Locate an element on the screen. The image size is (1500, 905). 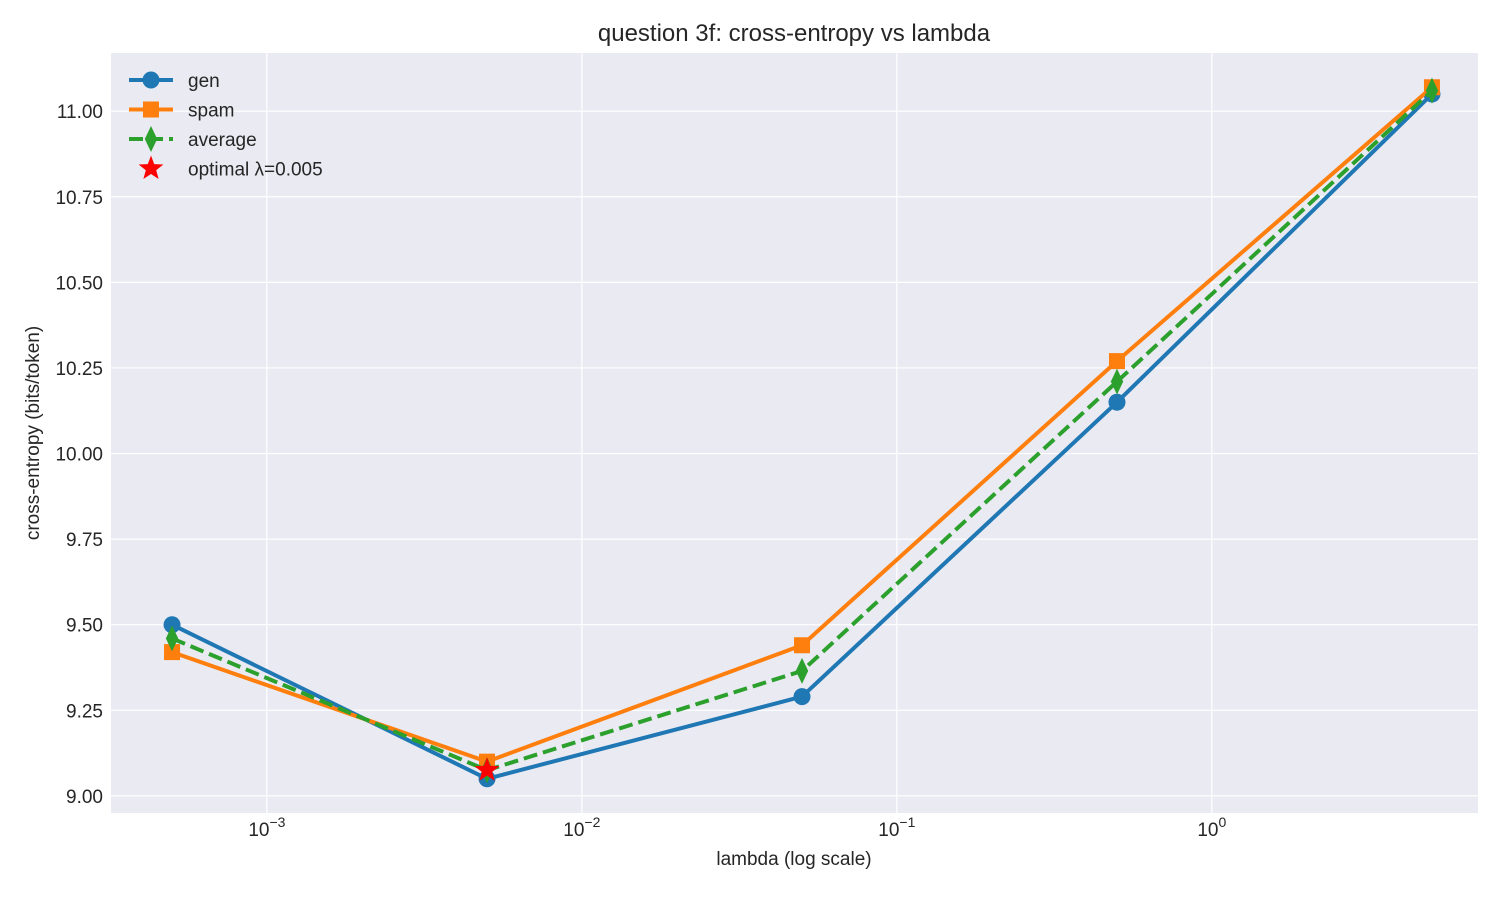
legend-item-average: average is located at coordinates (193, 139).